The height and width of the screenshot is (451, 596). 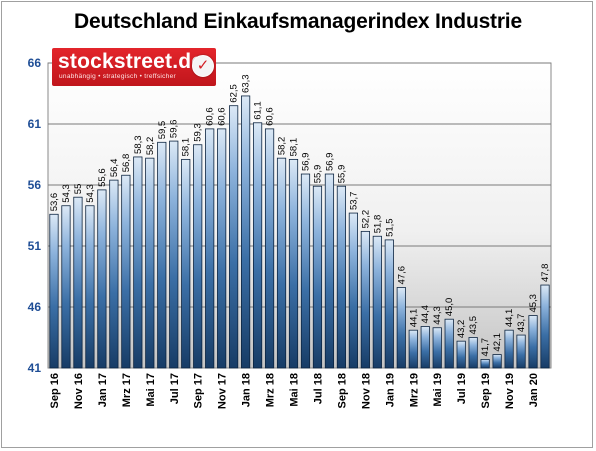 What do you see at coordinates (401, 275) in the screenshot?
I see `data-label: 47,6` at bounding box center [401, 275].